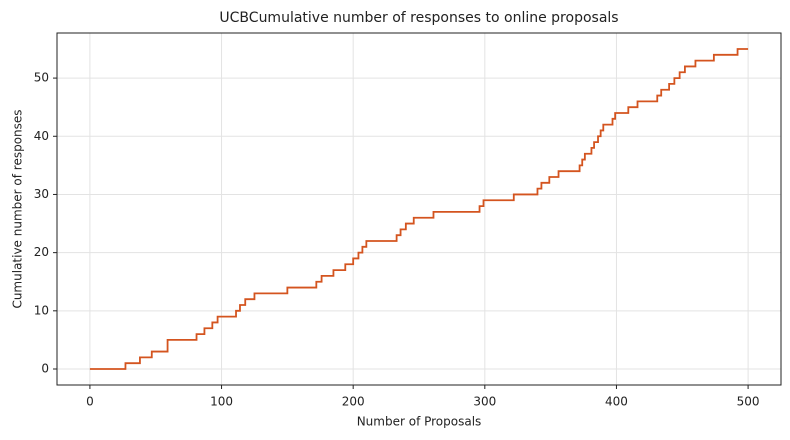  What do you see at coordinates (419, 422) in the screenshot?
I see `x-axis-label: Number of Proposals` at bounding box center [419, 422].